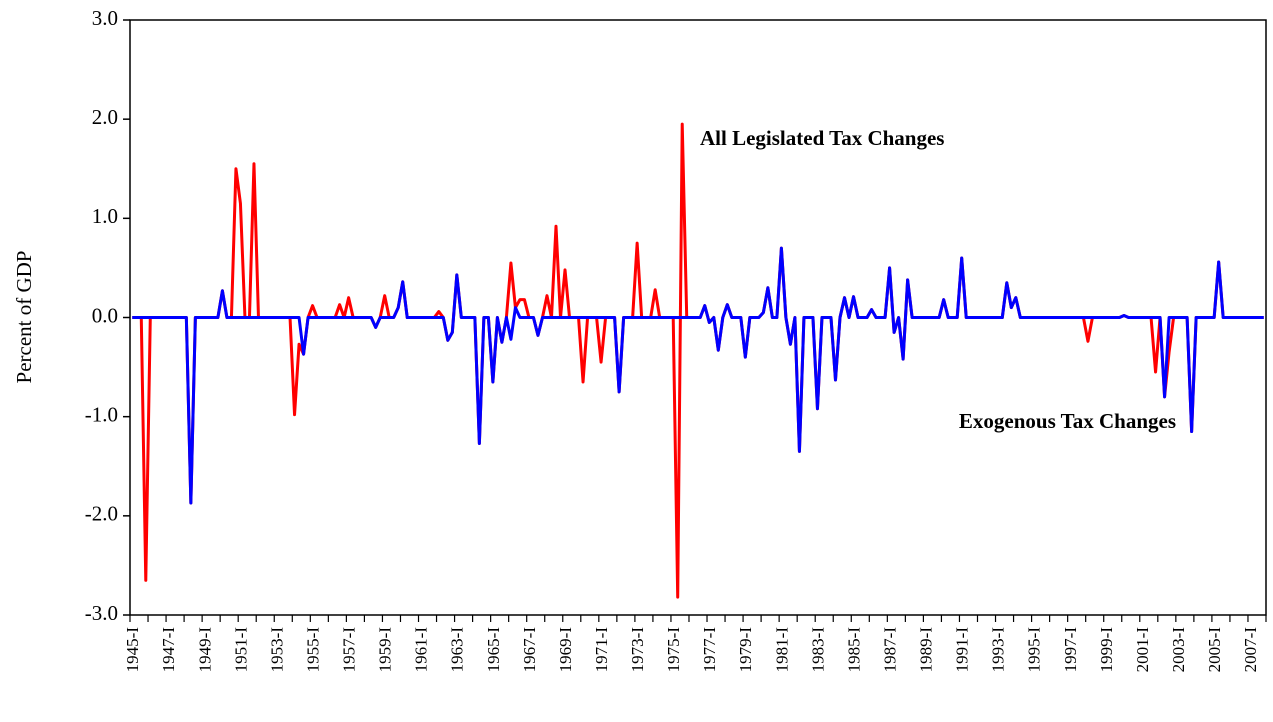 This screenshot has height=722, width=1273. Describe the element at coordinates (889, 650) in the screenshot. I see `x-tick-label: 1987-I` at that location.